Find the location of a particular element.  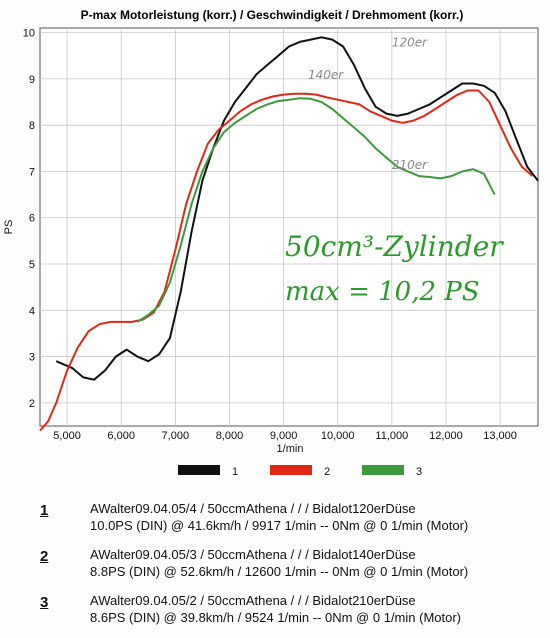

x-tick-label: 6,000 is located at coordinates (121, 436).